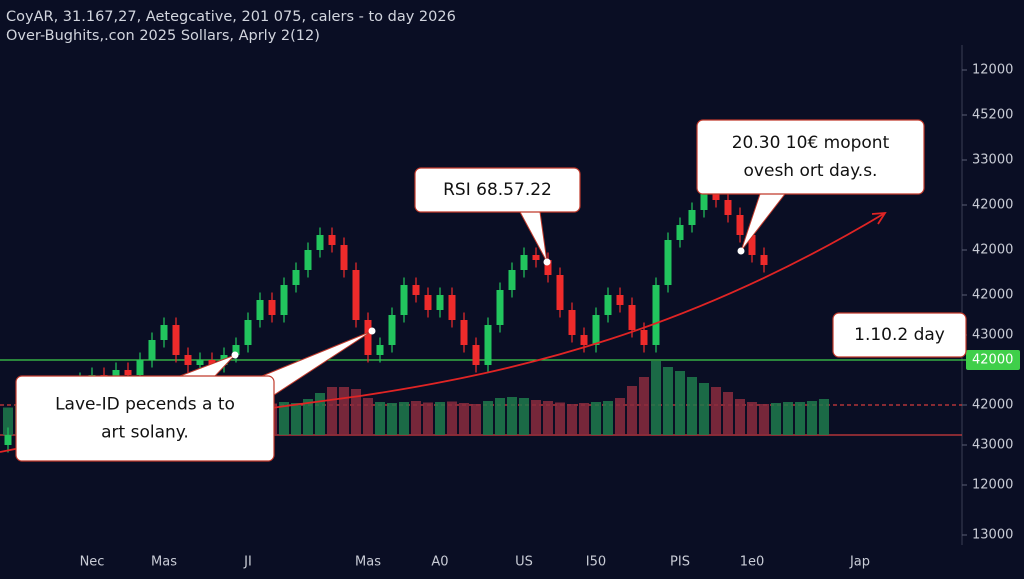  What do you see at coordinates (145, 405) in the screenshot?
I see `callout-text: Lave-ID pecends a to` at bounding box center [145, 405].